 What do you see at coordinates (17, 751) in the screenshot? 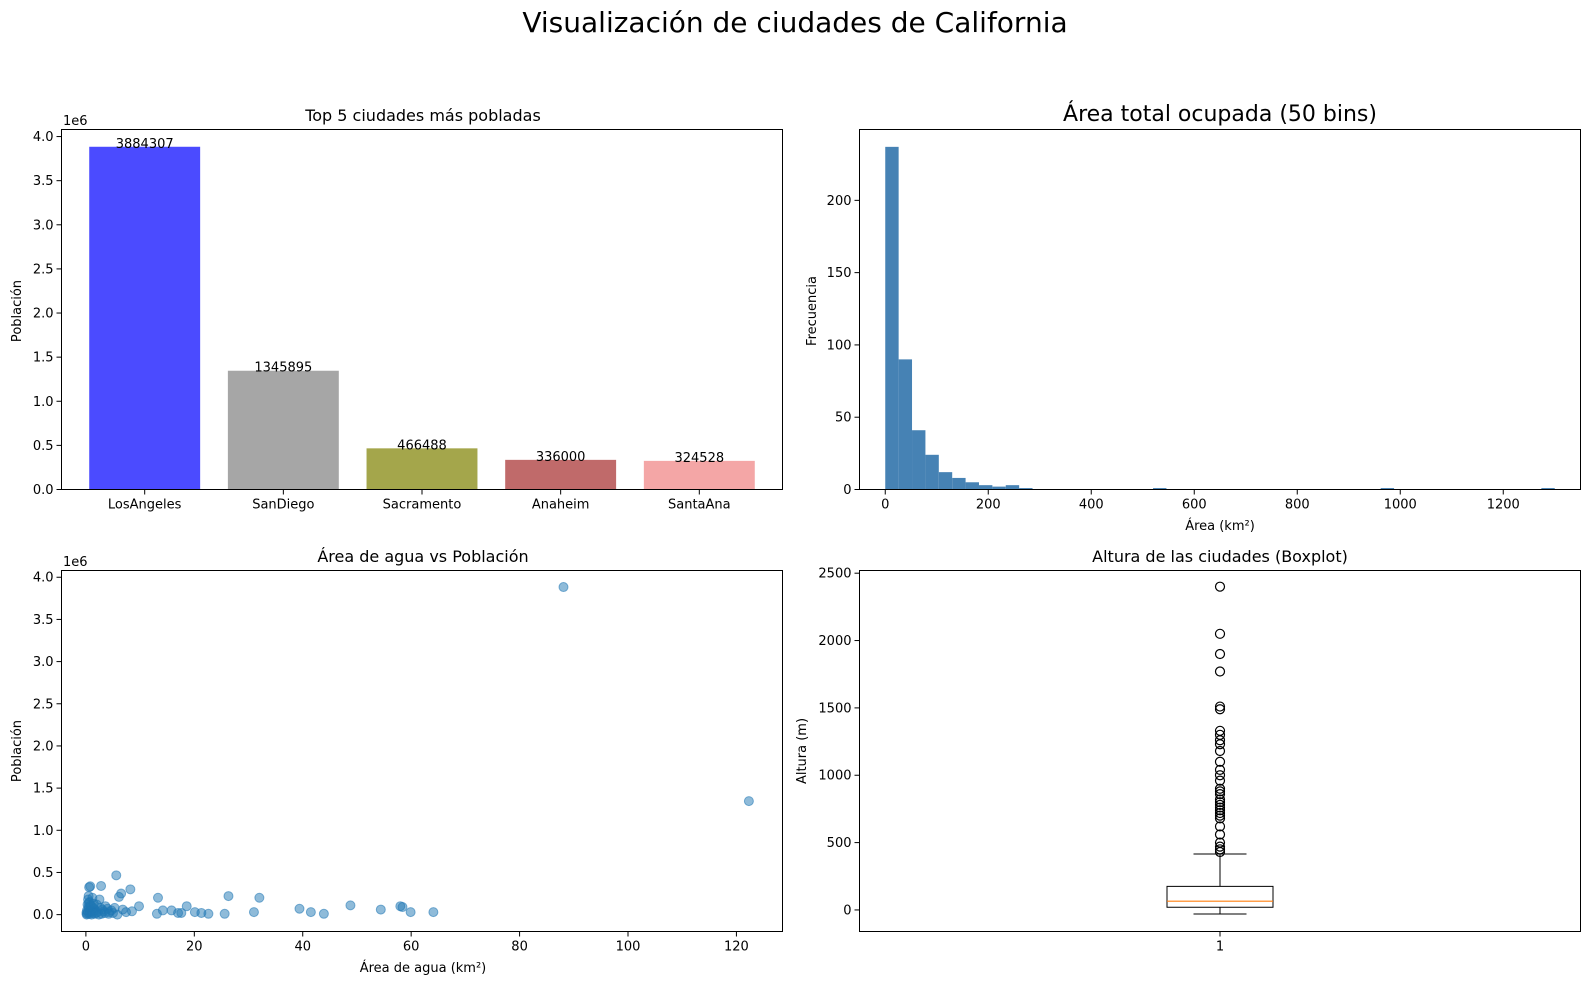
I see `scatter-ylabel: Población` at bounding box center [17, 751].